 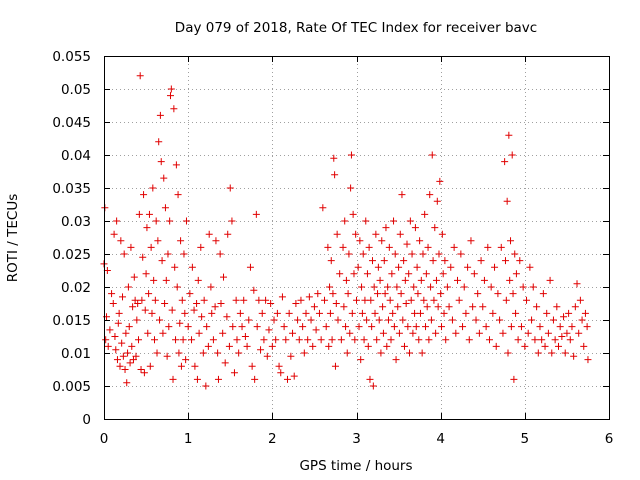 What do you see at coordinates (525, 439) in the screenshot?
I see `x-tick-label: 5` at bounding box center [525, 439].